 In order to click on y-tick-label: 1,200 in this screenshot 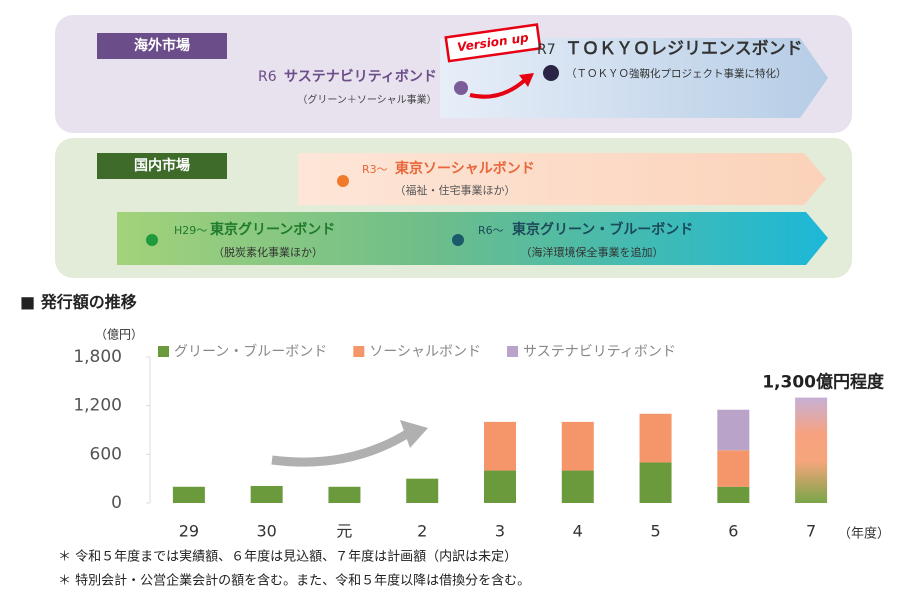, I will do `click(97, 406)`.